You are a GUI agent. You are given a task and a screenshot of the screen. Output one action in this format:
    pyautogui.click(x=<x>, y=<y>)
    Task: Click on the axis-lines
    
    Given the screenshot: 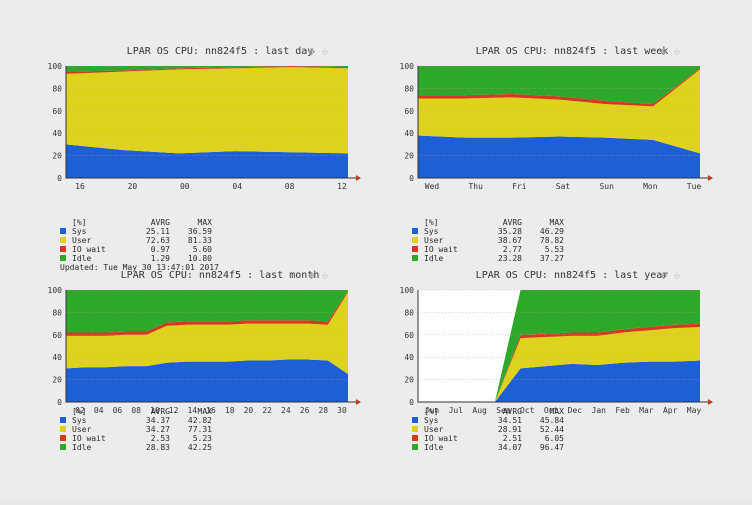 What is the action you would take?
    pyautogui.click(x=210, y=122)
    